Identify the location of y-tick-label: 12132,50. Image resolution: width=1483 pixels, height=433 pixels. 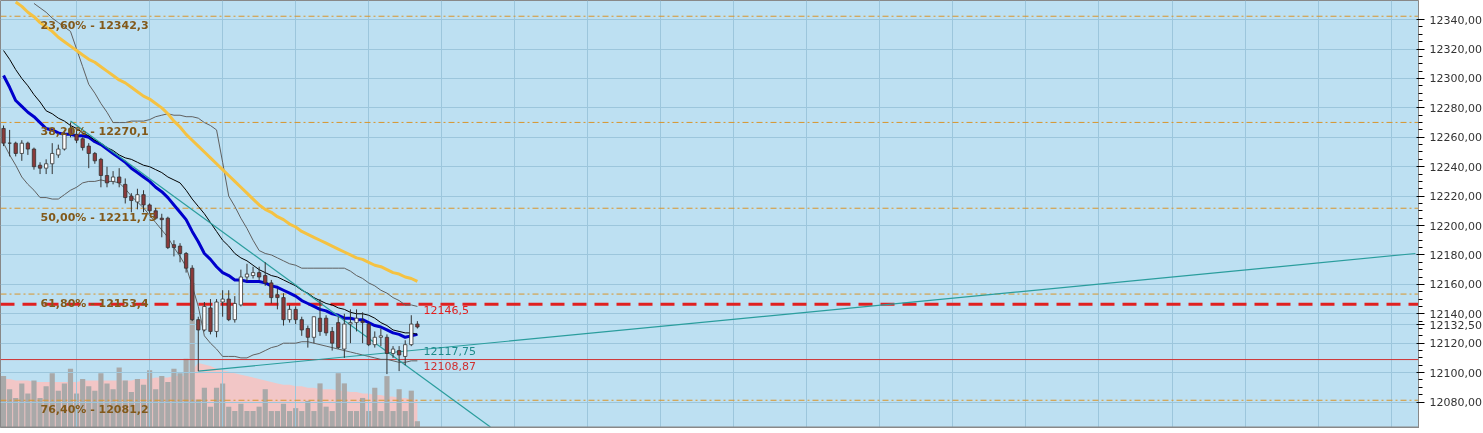
(1455, 325).